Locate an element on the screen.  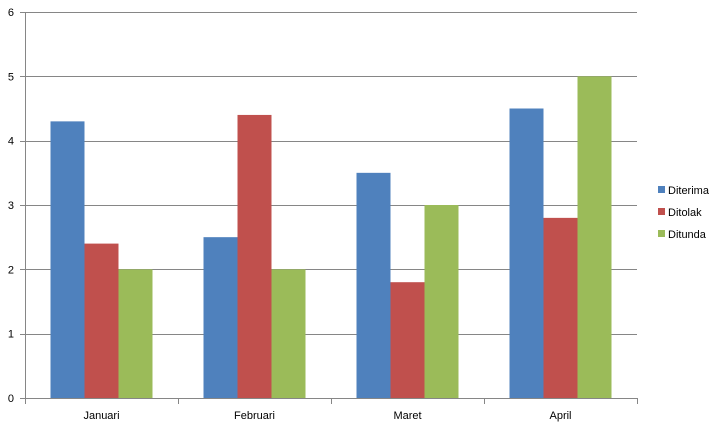
y-tick-label: 3 is located at coordinates (11, 206).